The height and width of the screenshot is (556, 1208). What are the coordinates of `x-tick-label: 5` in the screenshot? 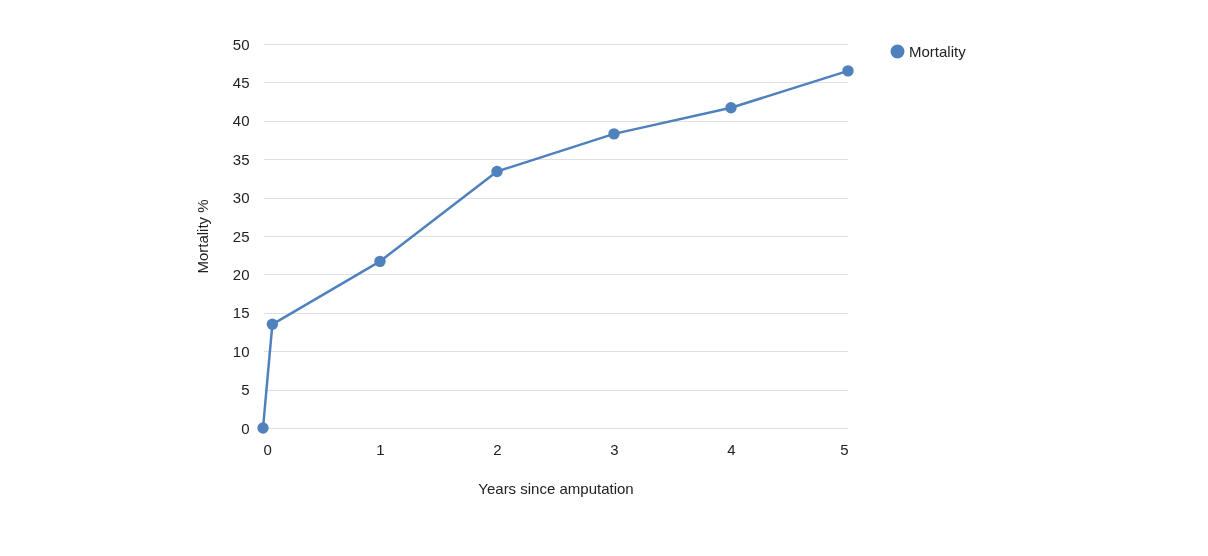 It's located at (844, 449).